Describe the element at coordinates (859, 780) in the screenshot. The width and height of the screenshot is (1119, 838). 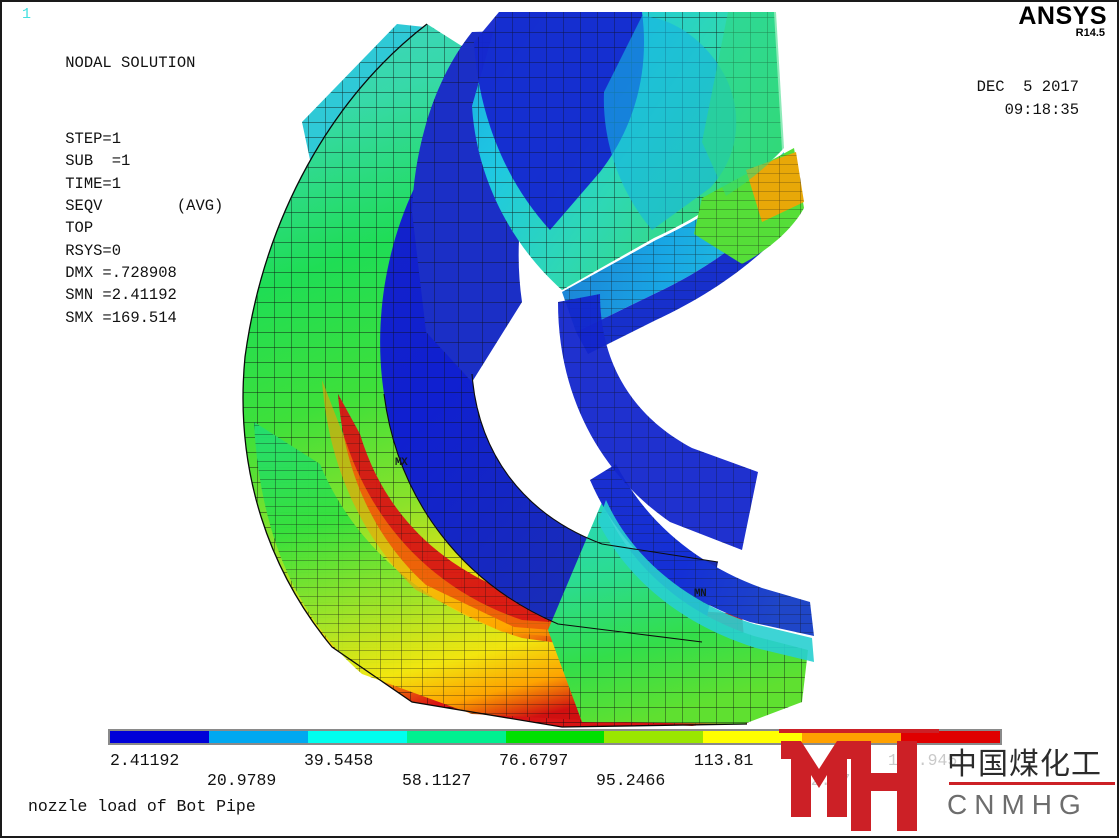
I see `myh-logo-icon` at that location.